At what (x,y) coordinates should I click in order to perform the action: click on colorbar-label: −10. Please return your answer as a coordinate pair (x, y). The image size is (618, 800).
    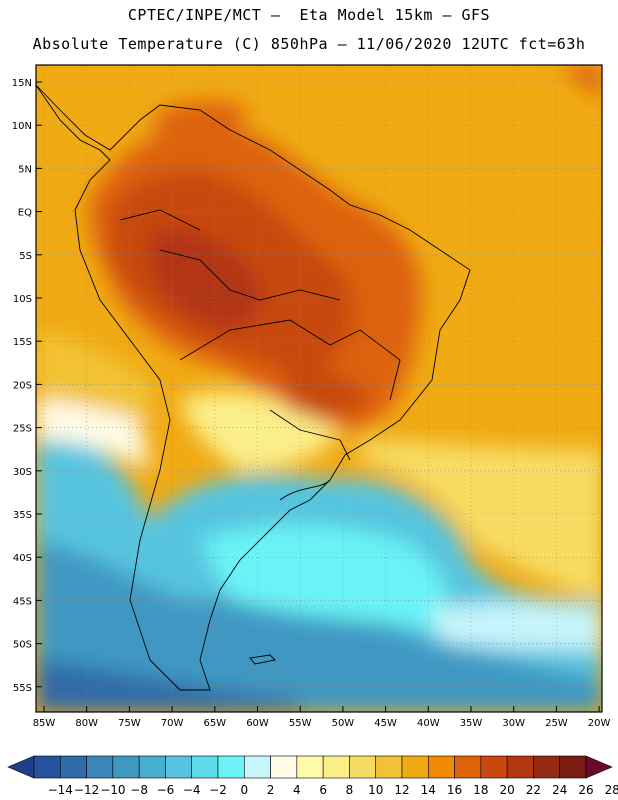
    Looking at the image, I should click on (112, 790).